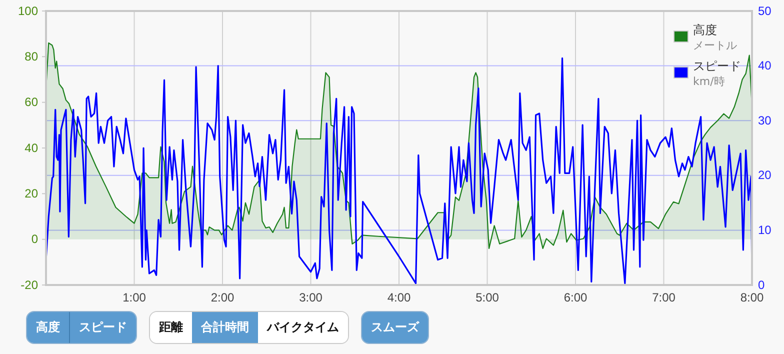  Describe the element at coordinates (705, 30) in the screenshot. I see `legend-label: 高度` at that location.